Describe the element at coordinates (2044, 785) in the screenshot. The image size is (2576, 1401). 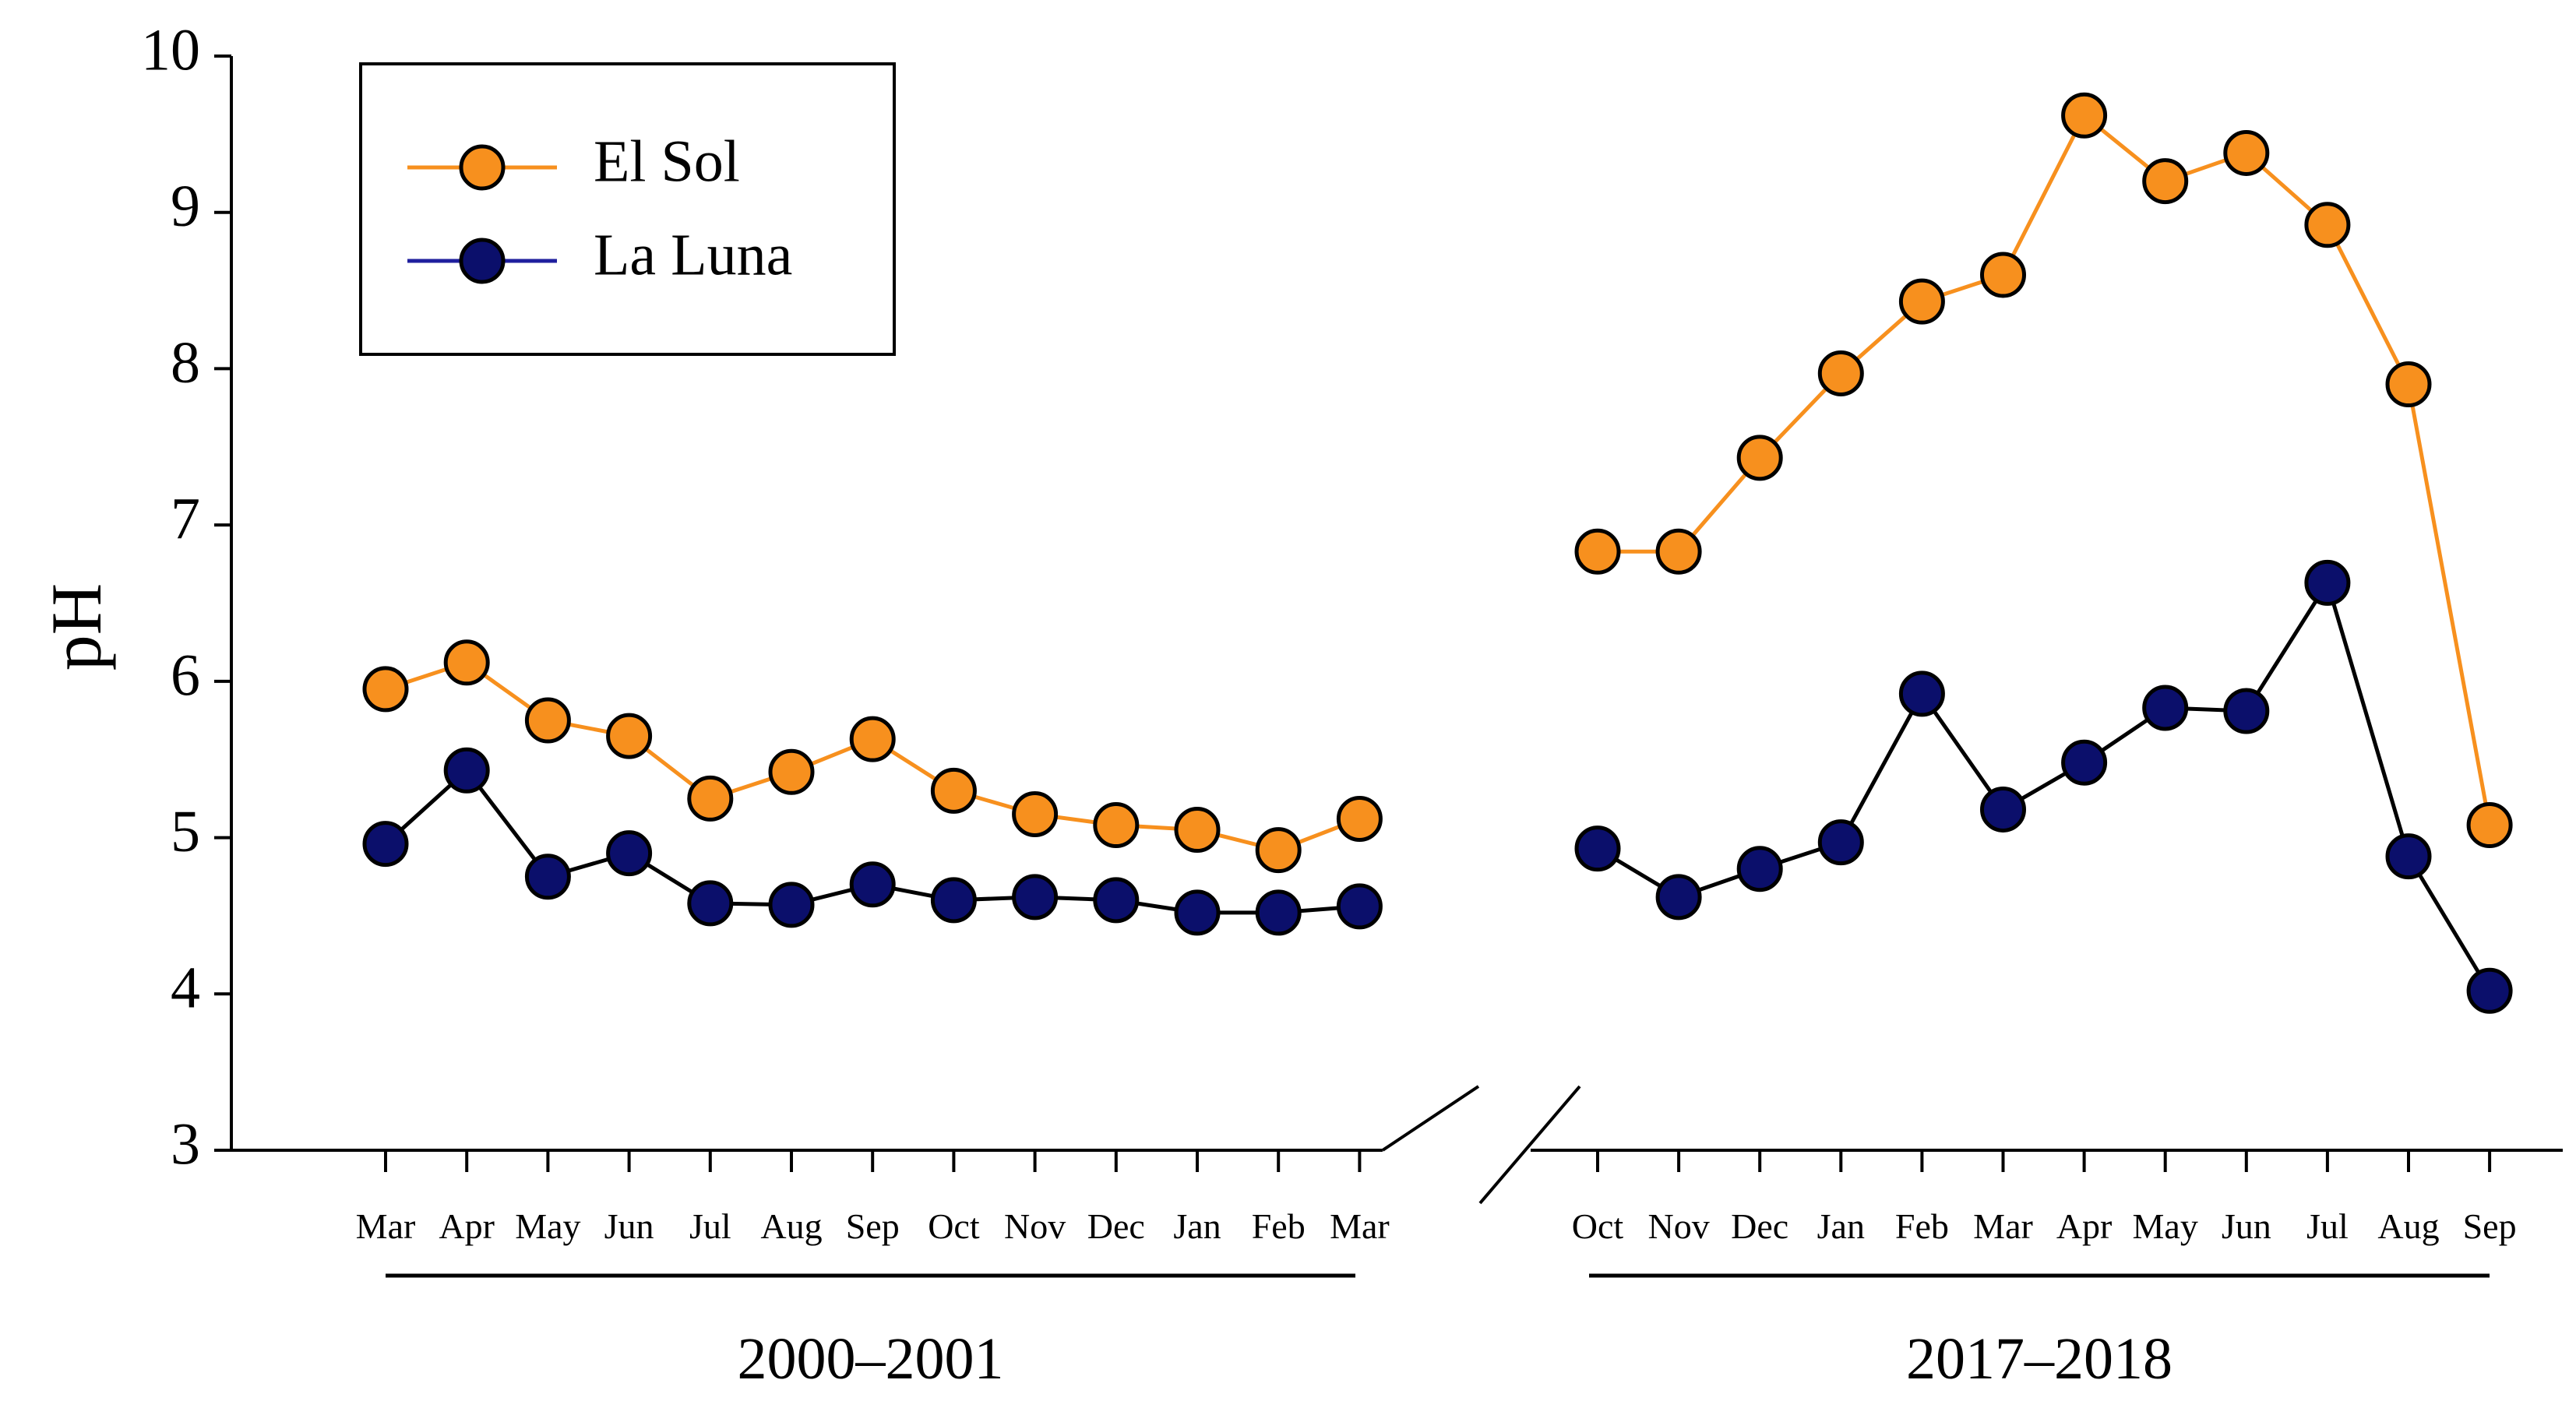
I see `series-line` at that location.